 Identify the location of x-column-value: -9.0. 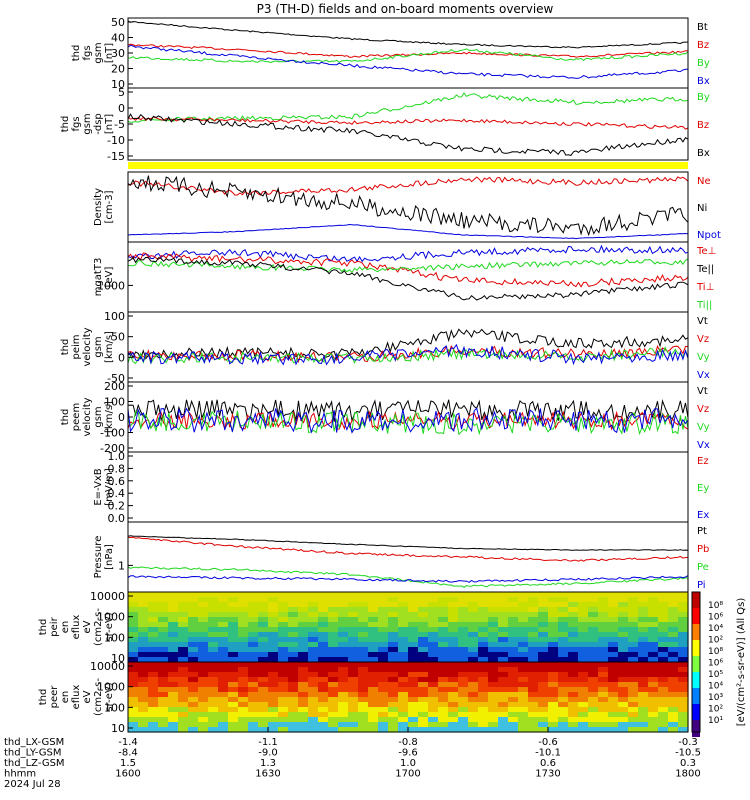
(268, 753).